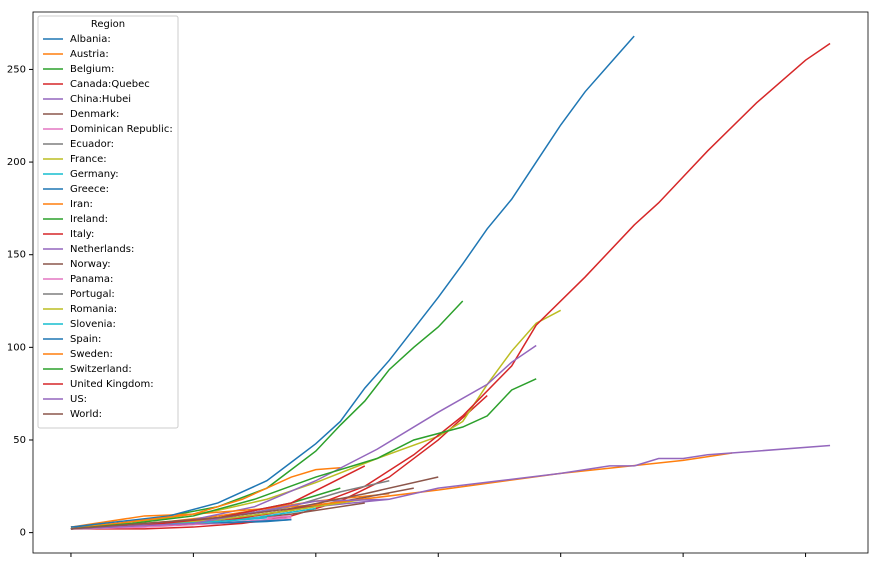 This screenshot has height=569, width=880. What do you see at coordinates (16, 347) in the screenshot?
I see `y-tick-label: 100` at bounding box center [16, 347].